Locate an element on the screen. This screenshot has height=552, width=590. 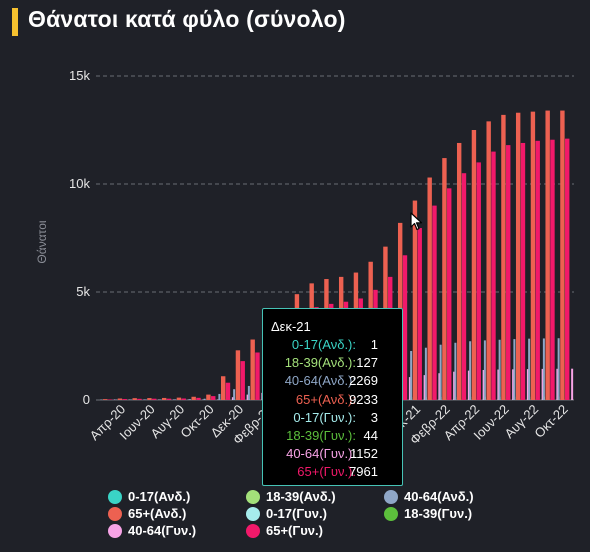
legend-swatch is located at coordinates (115, 530).